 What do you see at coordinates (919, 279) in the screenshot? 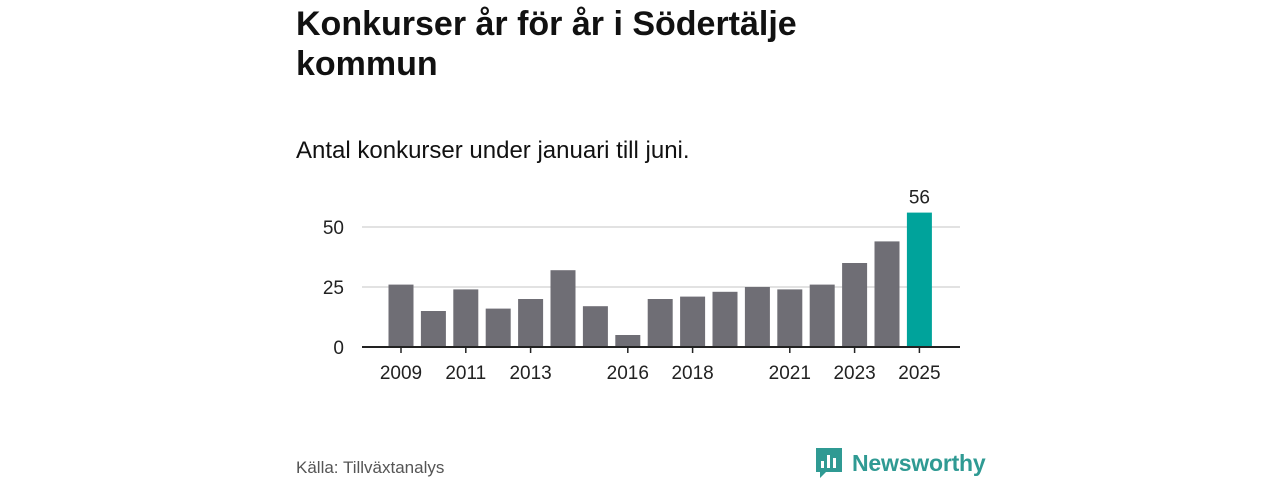
I see `bar-2025` at bounding box center [919, 279].